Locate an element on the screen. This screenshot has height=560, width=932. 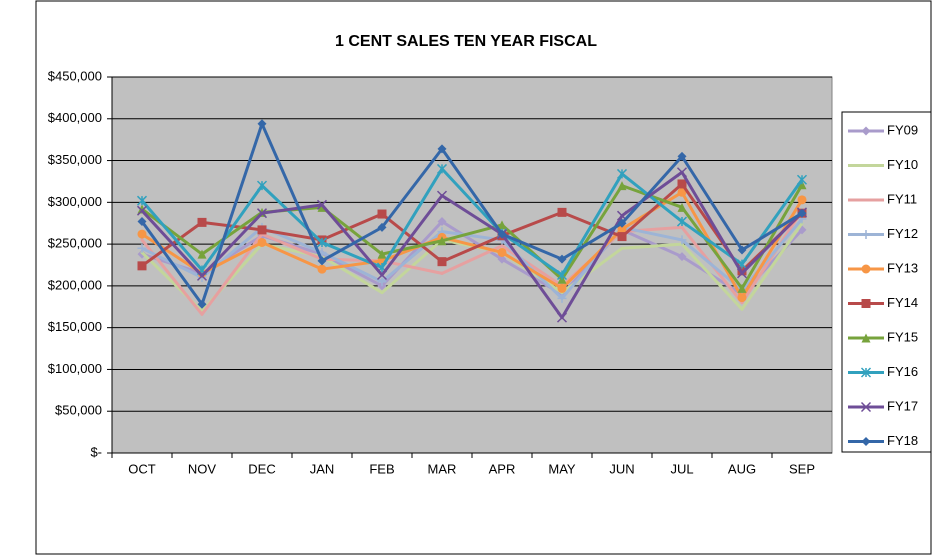
legend-label: FY13 is located at coordinates (902, 267).